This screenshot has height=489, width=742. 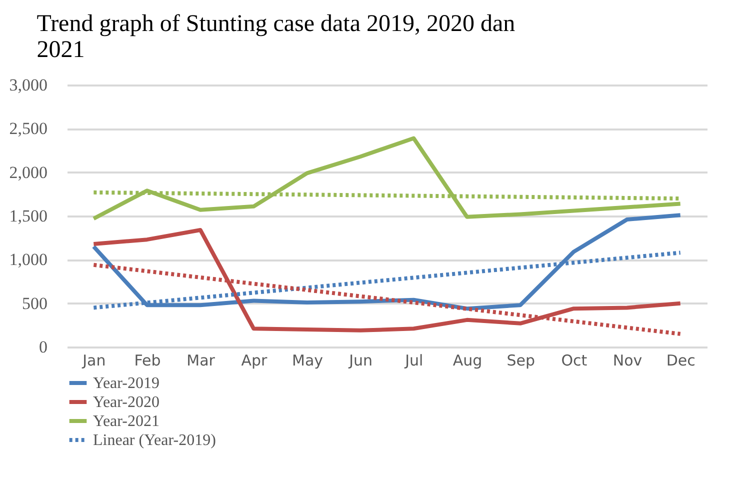 I want to click on x-tick-label: Feb, so click(x=147, y=361).